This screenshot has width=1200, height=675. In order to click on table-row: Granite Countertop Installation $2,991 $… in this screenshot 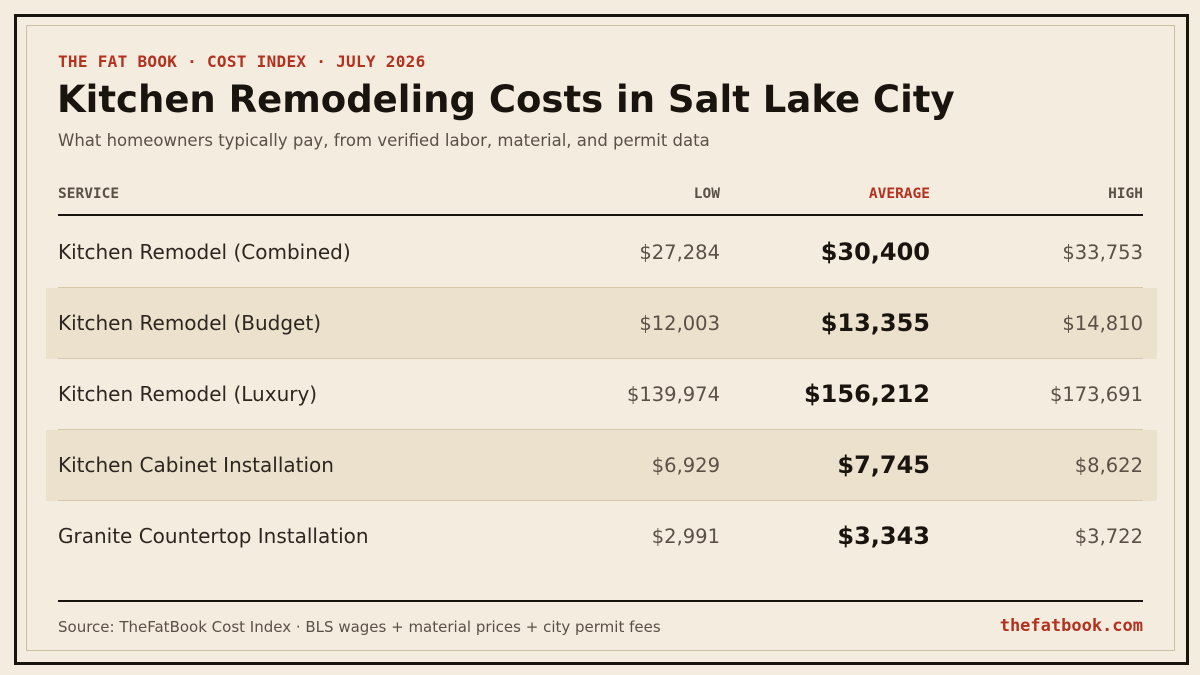, I will do `click(600, 536)`.